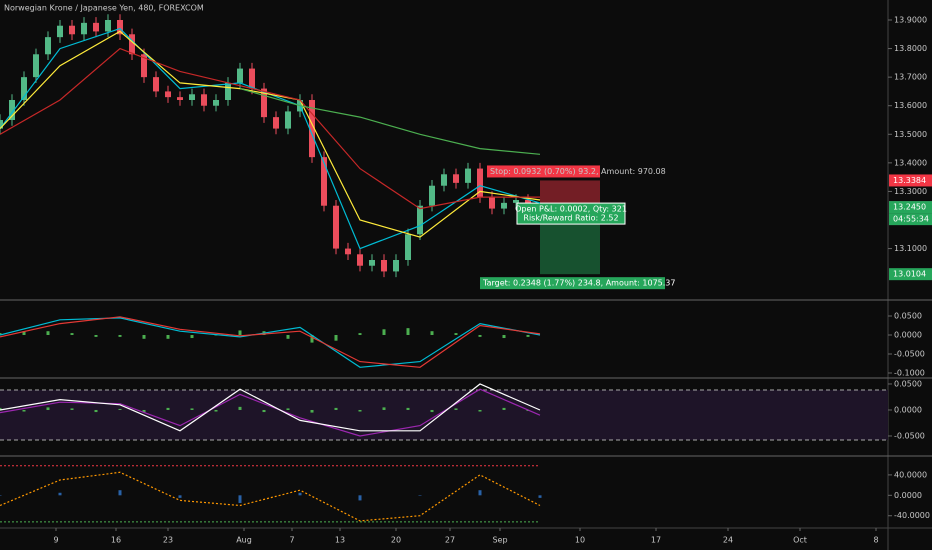  What do you see at coordinates (910, 77) in the screenshot?
I see `y-tick-label: 13.7000` at bounding box center [910, 77].